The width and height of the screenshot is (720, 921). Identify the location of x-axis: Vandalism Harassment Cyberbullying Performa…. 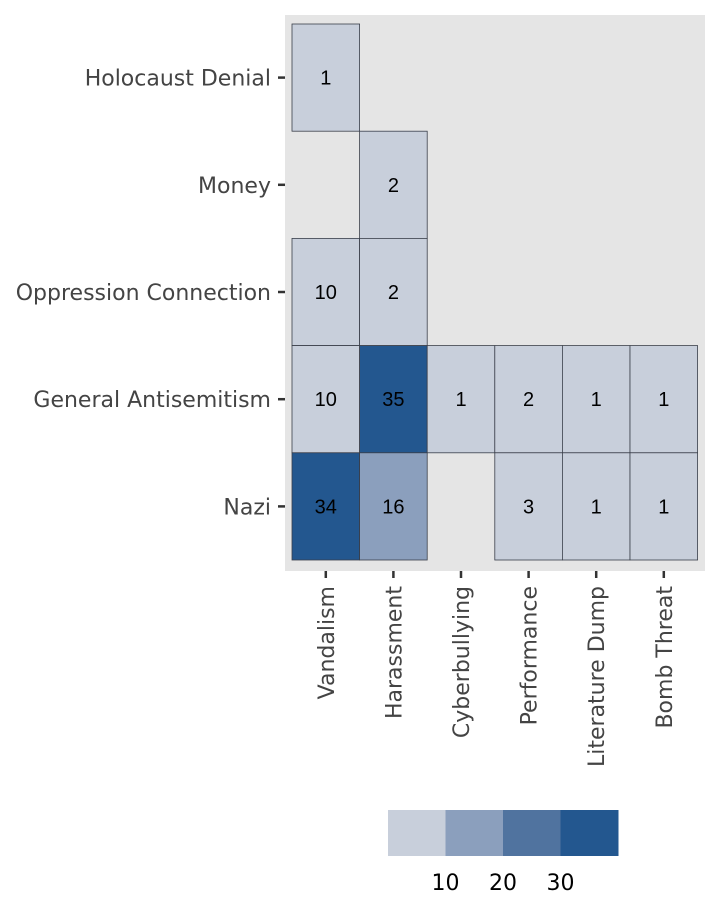
(496, 669).